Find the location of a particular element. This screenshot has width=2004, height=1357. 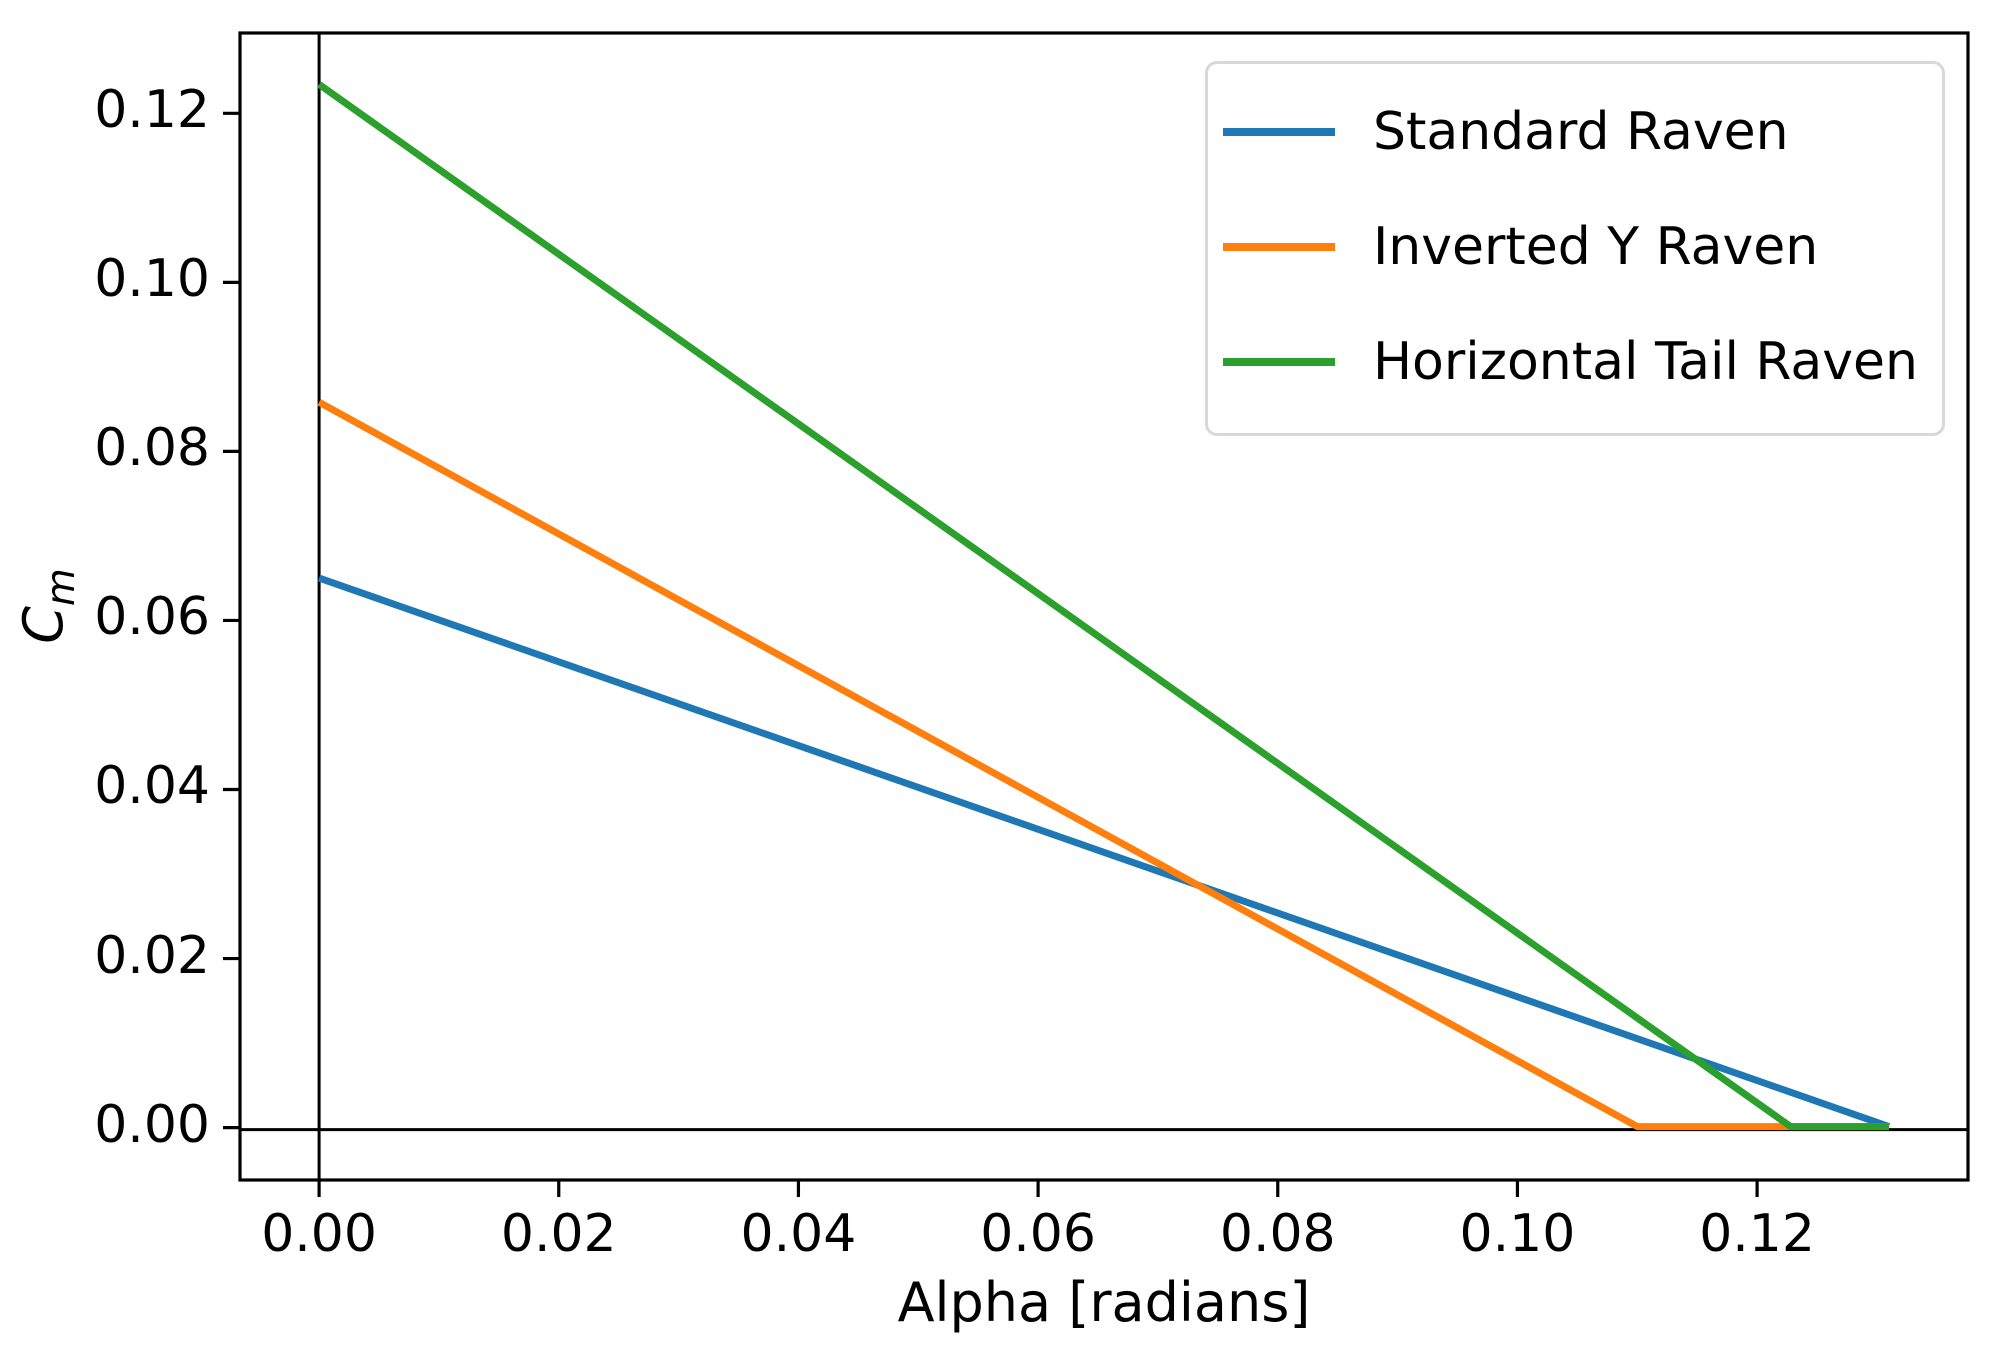

y-tick-label: 0.04 is located at coordinates (152, 786).